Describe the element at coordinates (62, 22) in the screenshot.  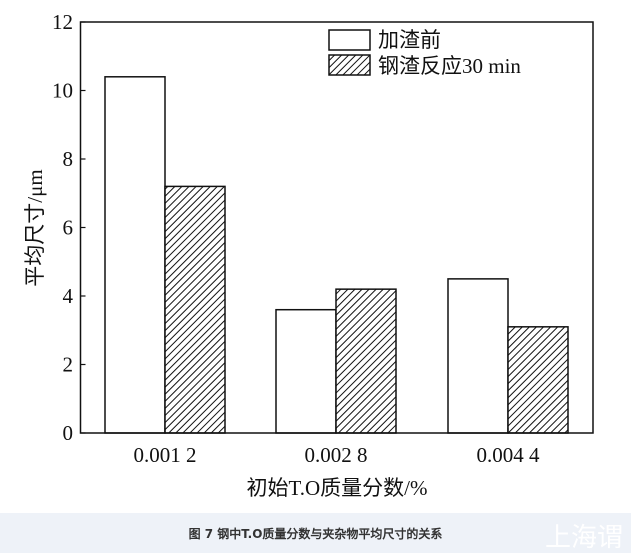
I see `y-tick-label: 12` at that location.